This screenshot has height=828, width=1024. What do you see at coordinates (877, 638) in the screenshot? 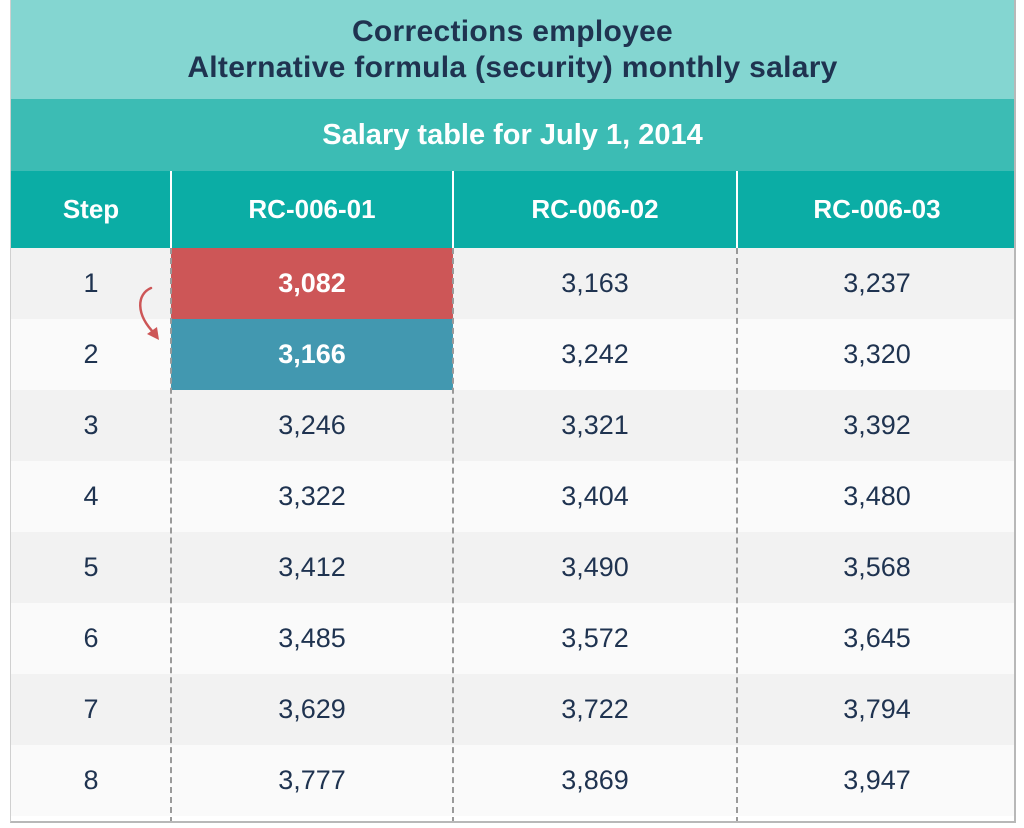
I see `salary-cell: 3,645` at bounding box center [877, 638].